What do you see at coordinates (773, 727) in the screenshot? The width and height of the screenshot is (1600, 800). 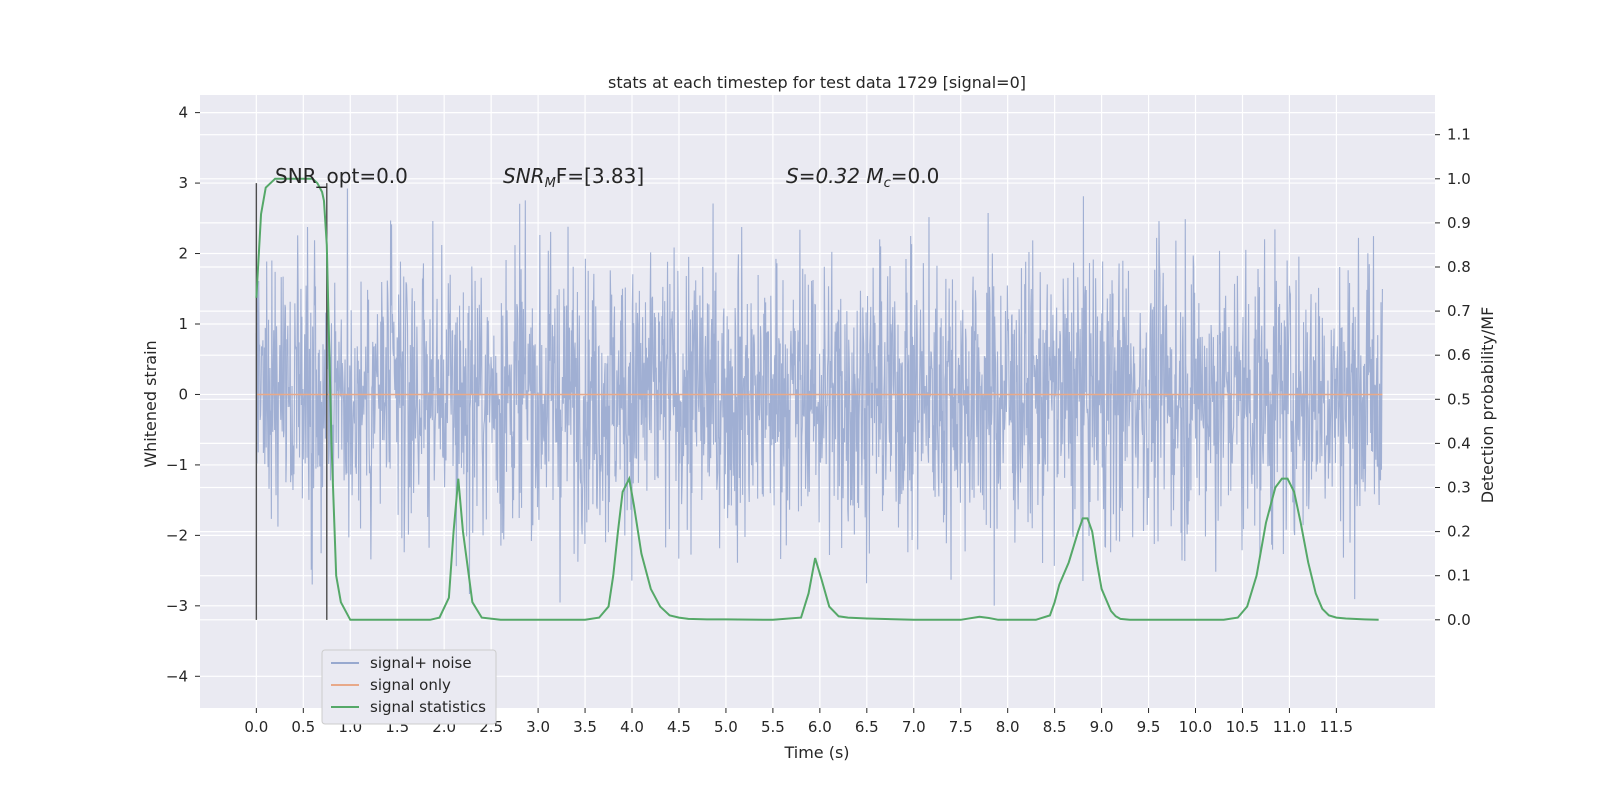 I see `x-tick-label: 5.5` at bounding box center [773, 727].